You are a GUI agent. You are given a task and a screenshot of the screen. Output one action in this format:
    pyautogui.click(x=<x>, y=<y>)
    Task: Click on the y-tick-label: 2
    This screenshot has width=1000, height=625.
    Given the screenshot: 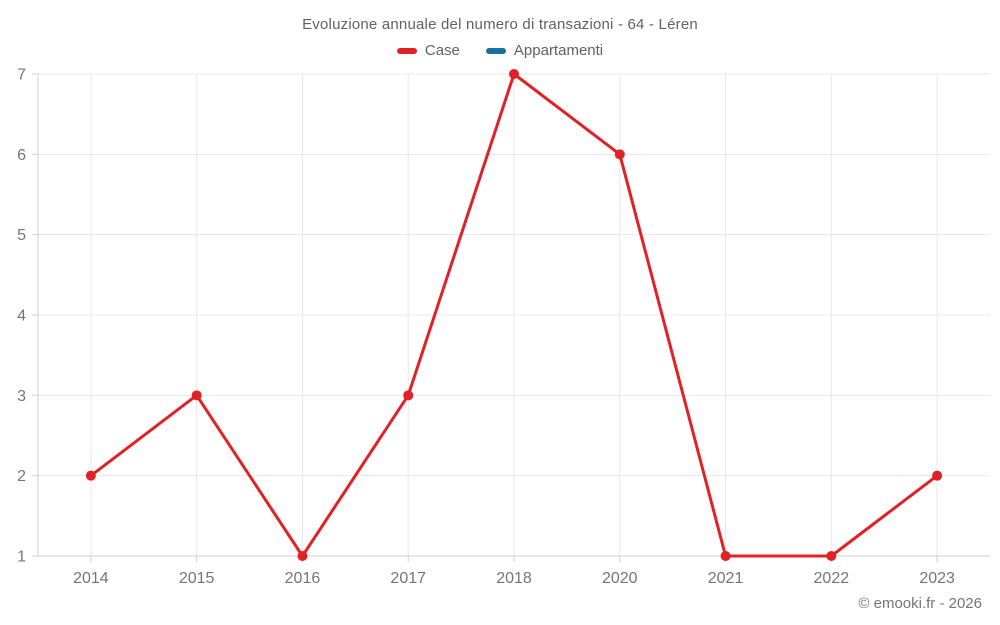 What is the action you would take?
    pyautogui.click(x=21, y=476)
    